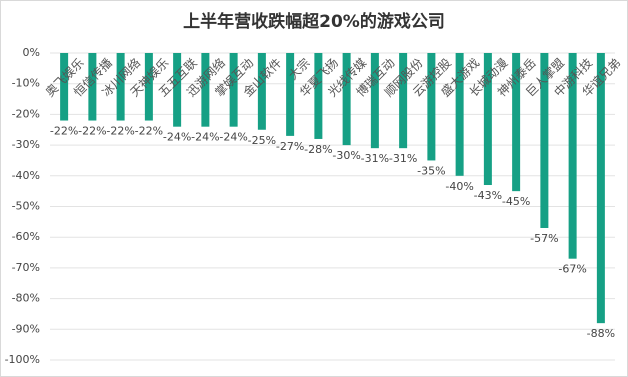 The image size is (628, 377). What do you see at coordinates (516, 201) in the screenshot?
I see `data-label: -45%` at bounding box center [516, 201].